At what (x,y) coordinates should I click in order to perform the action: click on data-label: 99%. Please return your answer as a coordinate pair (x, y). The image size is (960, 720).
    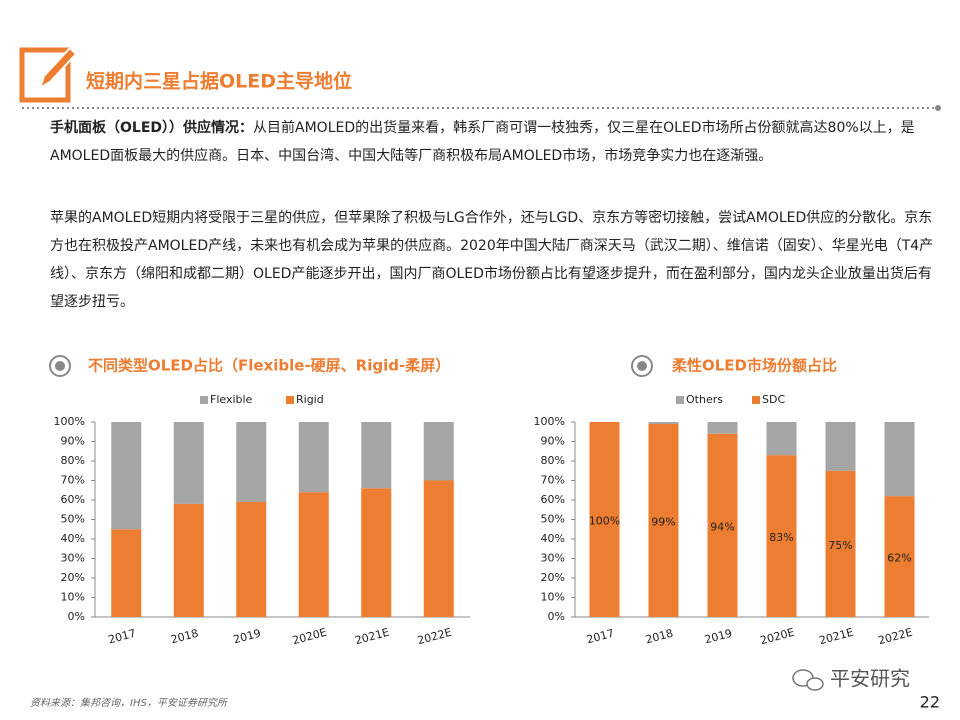
    Looking at the image, I should click on (663, 521).